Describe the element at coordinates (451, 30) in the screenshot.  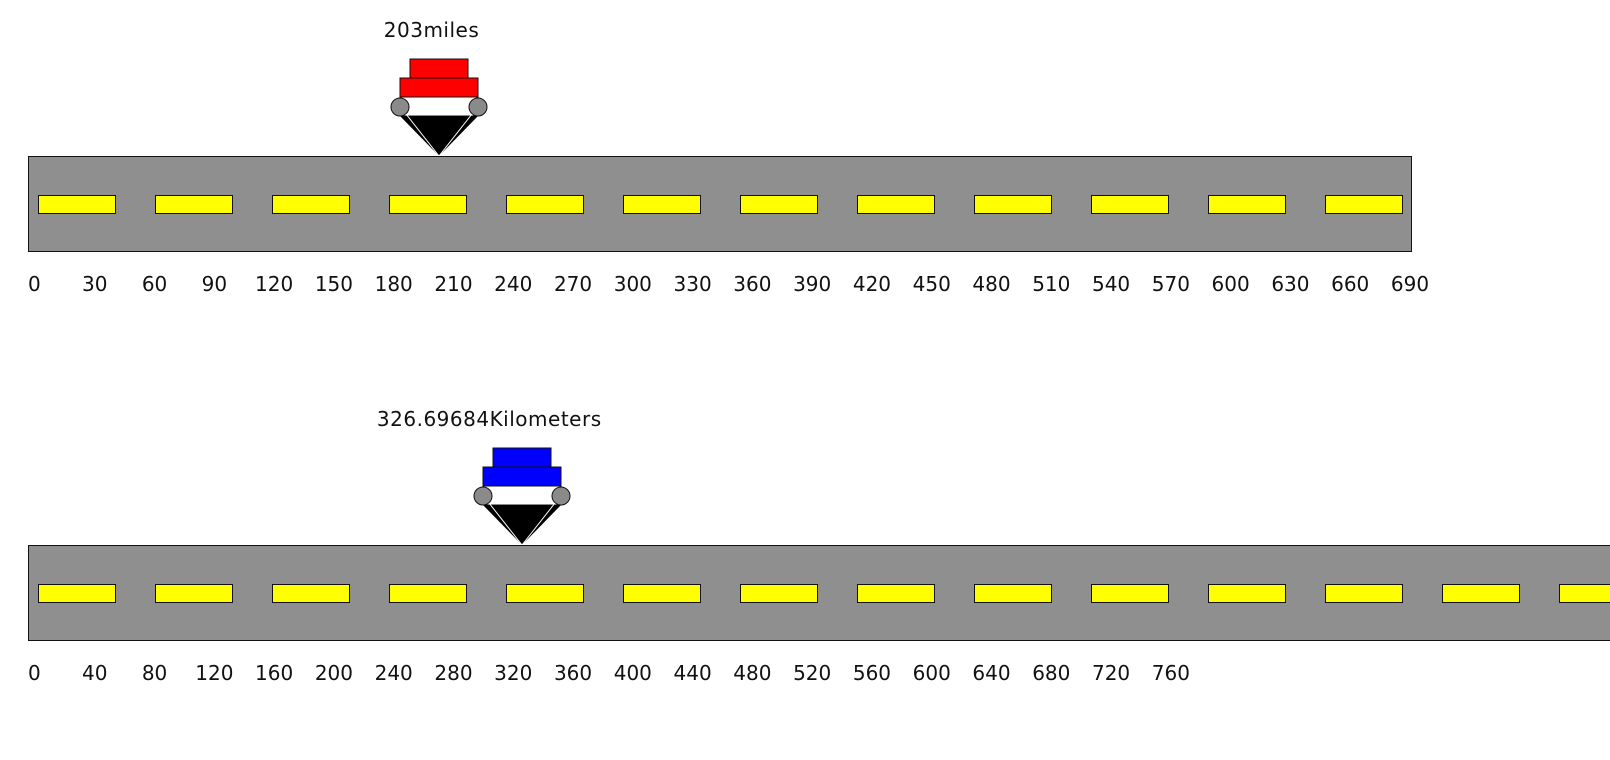
I see `miles-readout-unit: miles` at that location.